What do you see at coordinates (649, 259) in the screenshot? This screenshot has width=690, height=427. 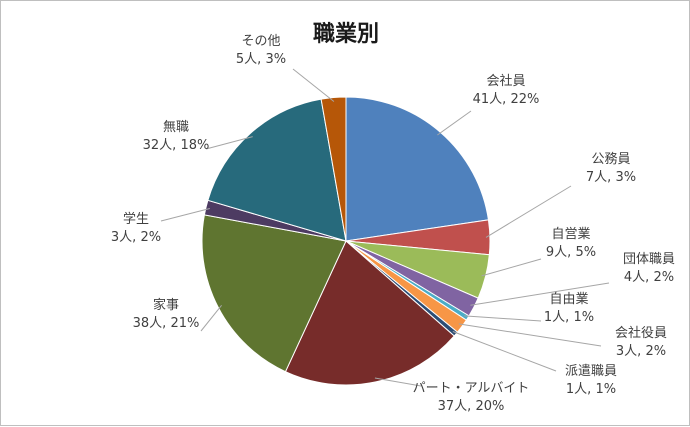 I see `slice-label-name-3: 団体職員` at bounding box center [649, 259].